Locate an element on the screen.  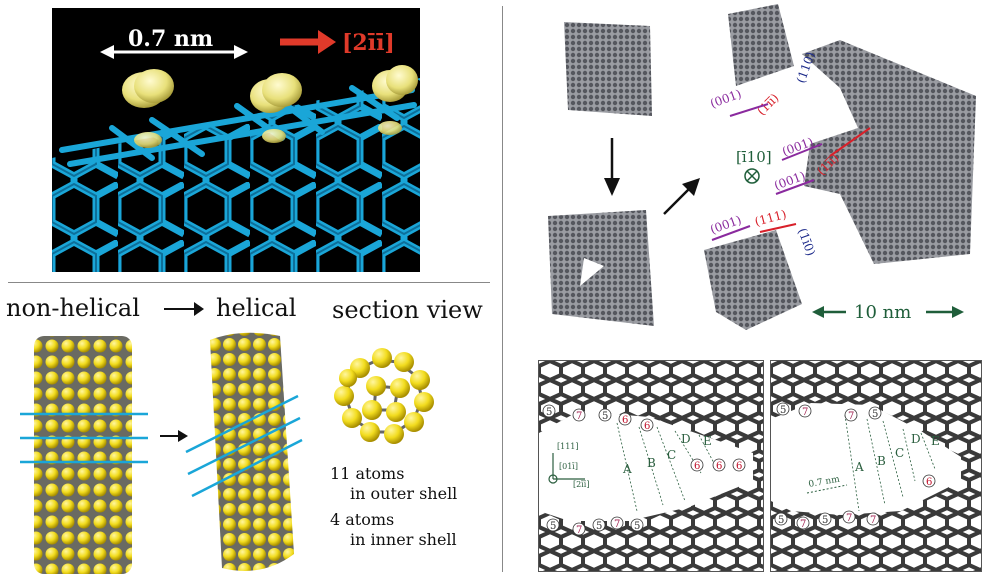
defect-lattice-right: A B C D E 5 7 7 5 6 5 7 5 7 7 0.7 nm is located at coordinates (876, 466).